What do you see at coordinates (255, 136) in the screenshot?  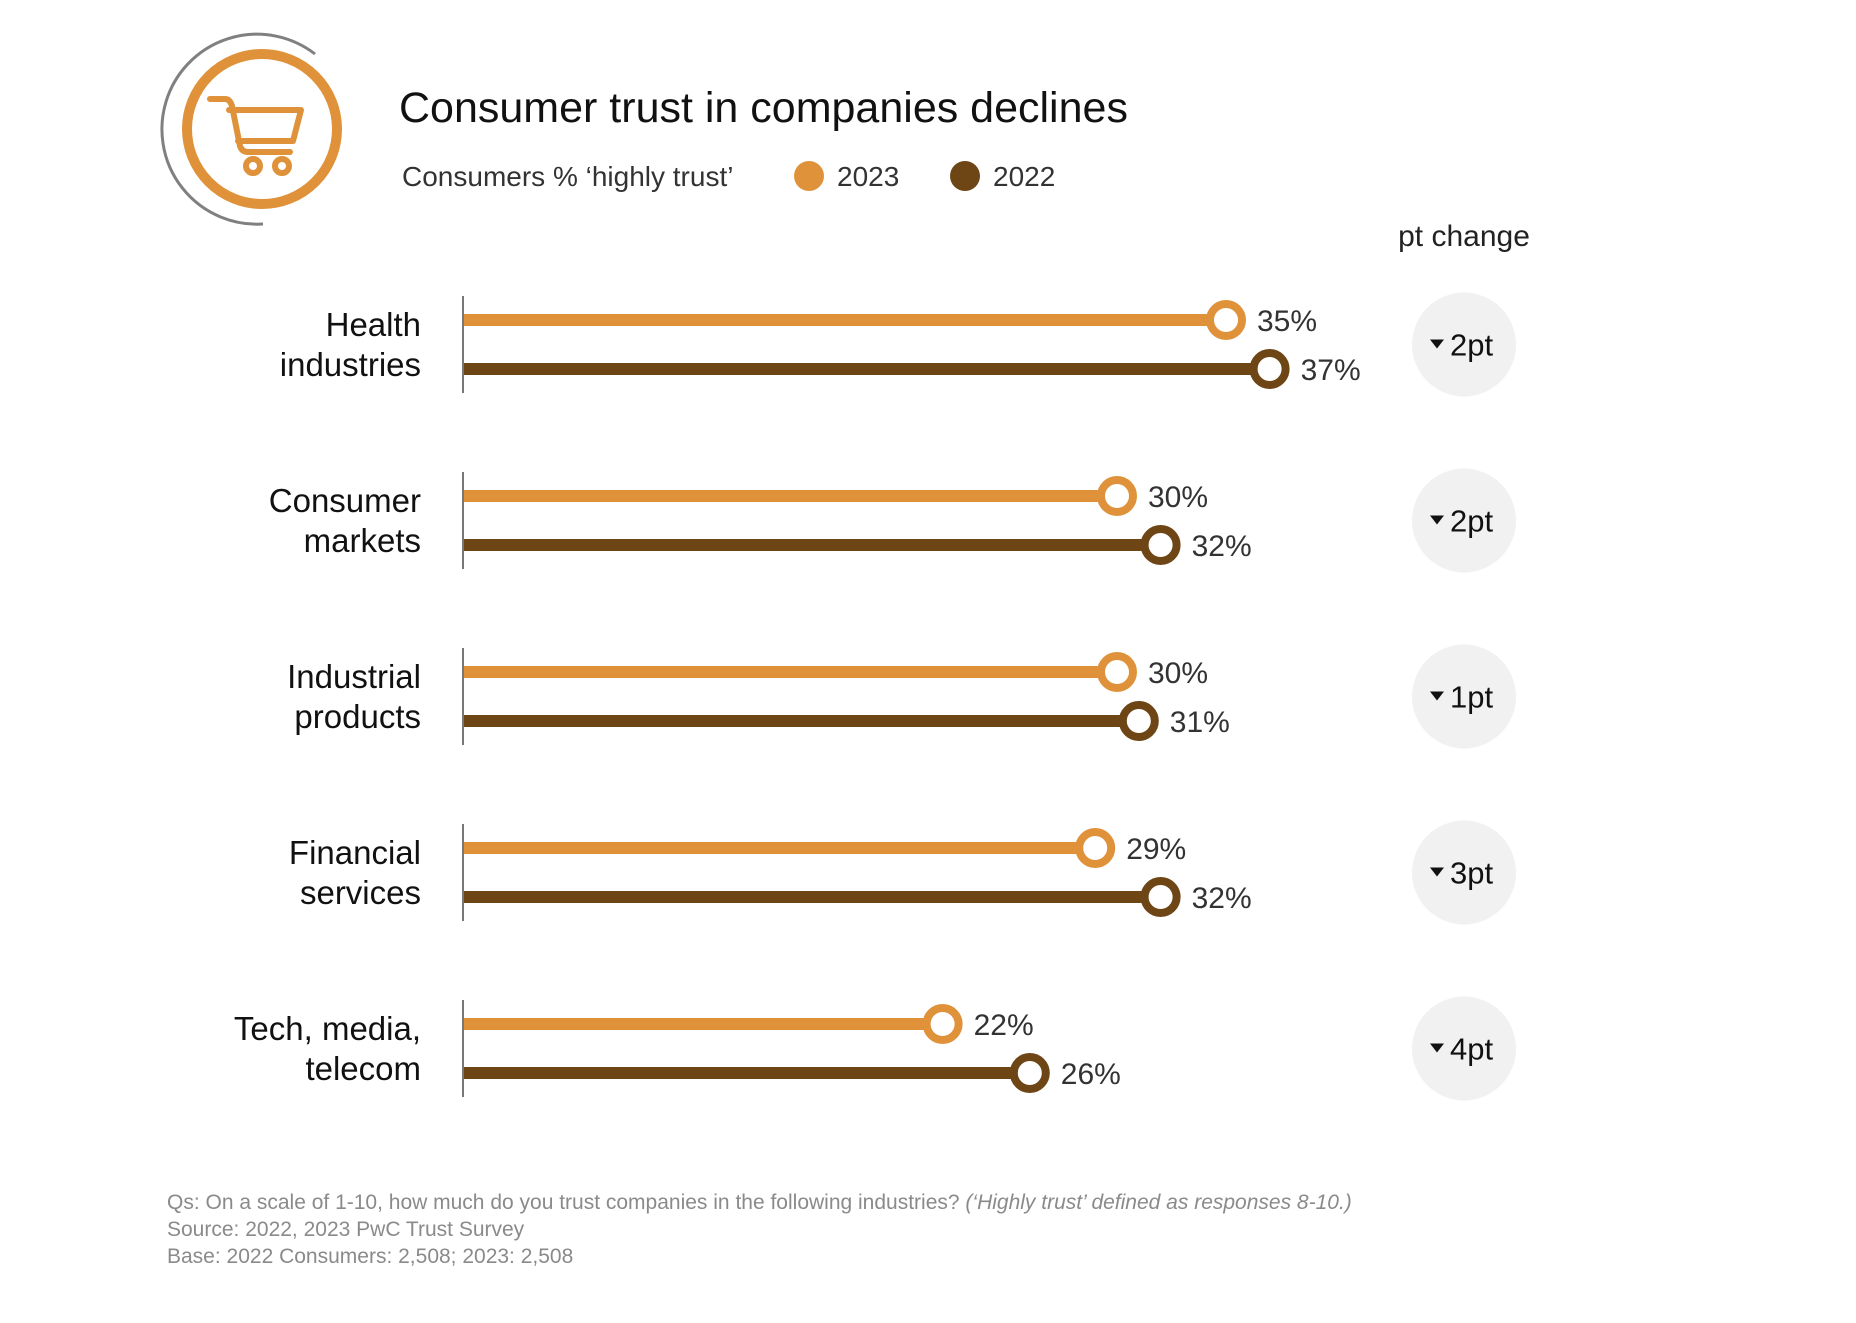 I see `shopping-cart-icon` at bounding box center [255, 136].